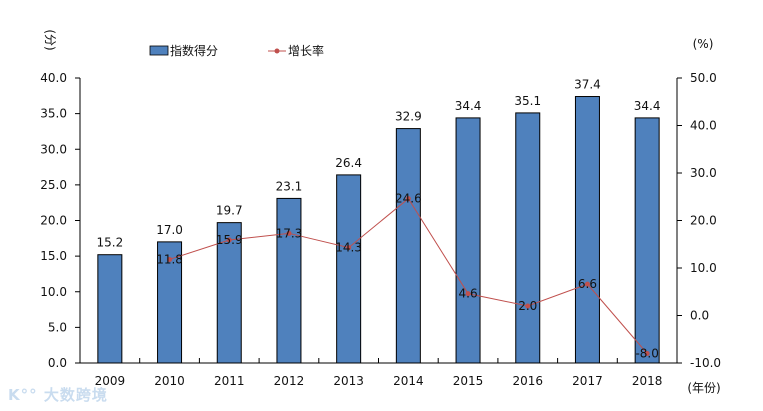 The image size is (763, 411). I want to click on bar-label: 32.9, so click(408, 117).